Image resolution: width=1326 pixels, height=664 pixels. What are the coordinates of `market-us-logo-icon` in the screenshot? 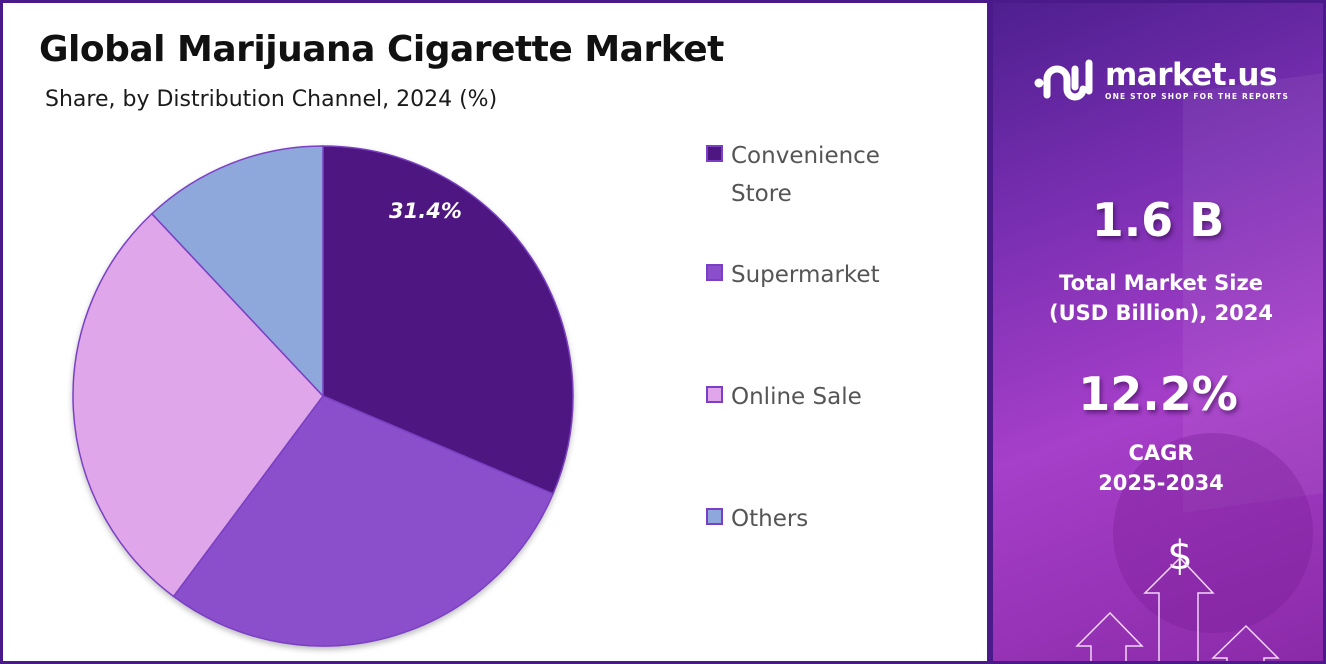 It's located at (1063, 80).